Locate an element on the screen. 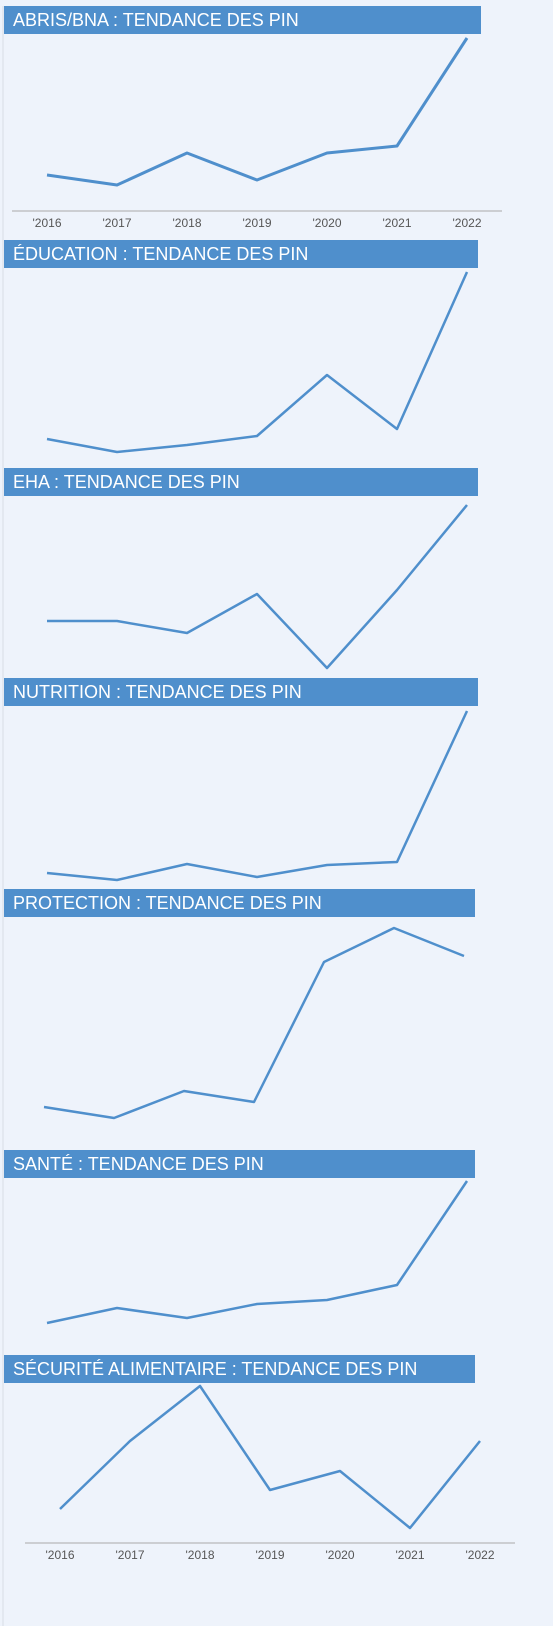  chart-title: EHA : TENDANCE DES PIN is located at coordinates (126, 482).